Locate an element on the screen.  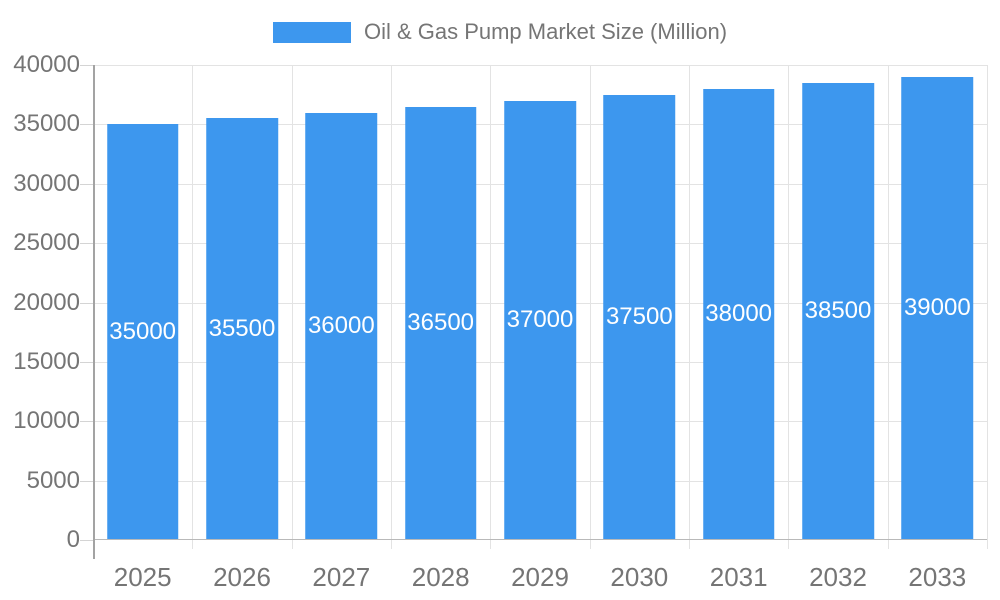
y-axis-label: 15000 is located at coordinates (46, 361).